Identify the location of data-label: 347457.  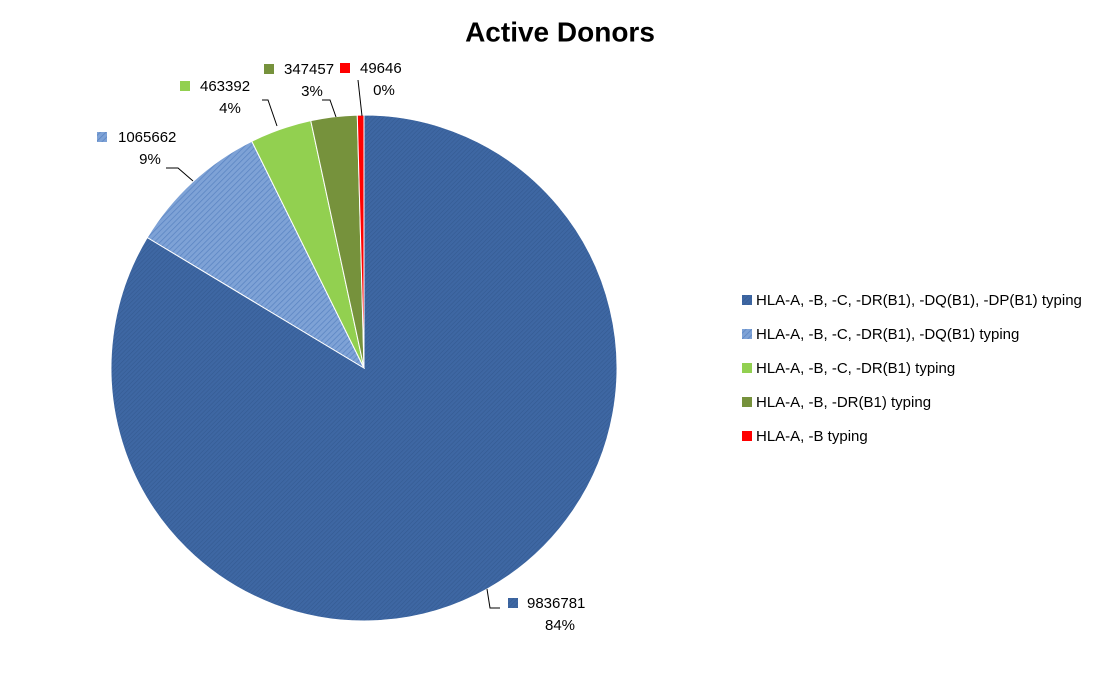
(309, 69).